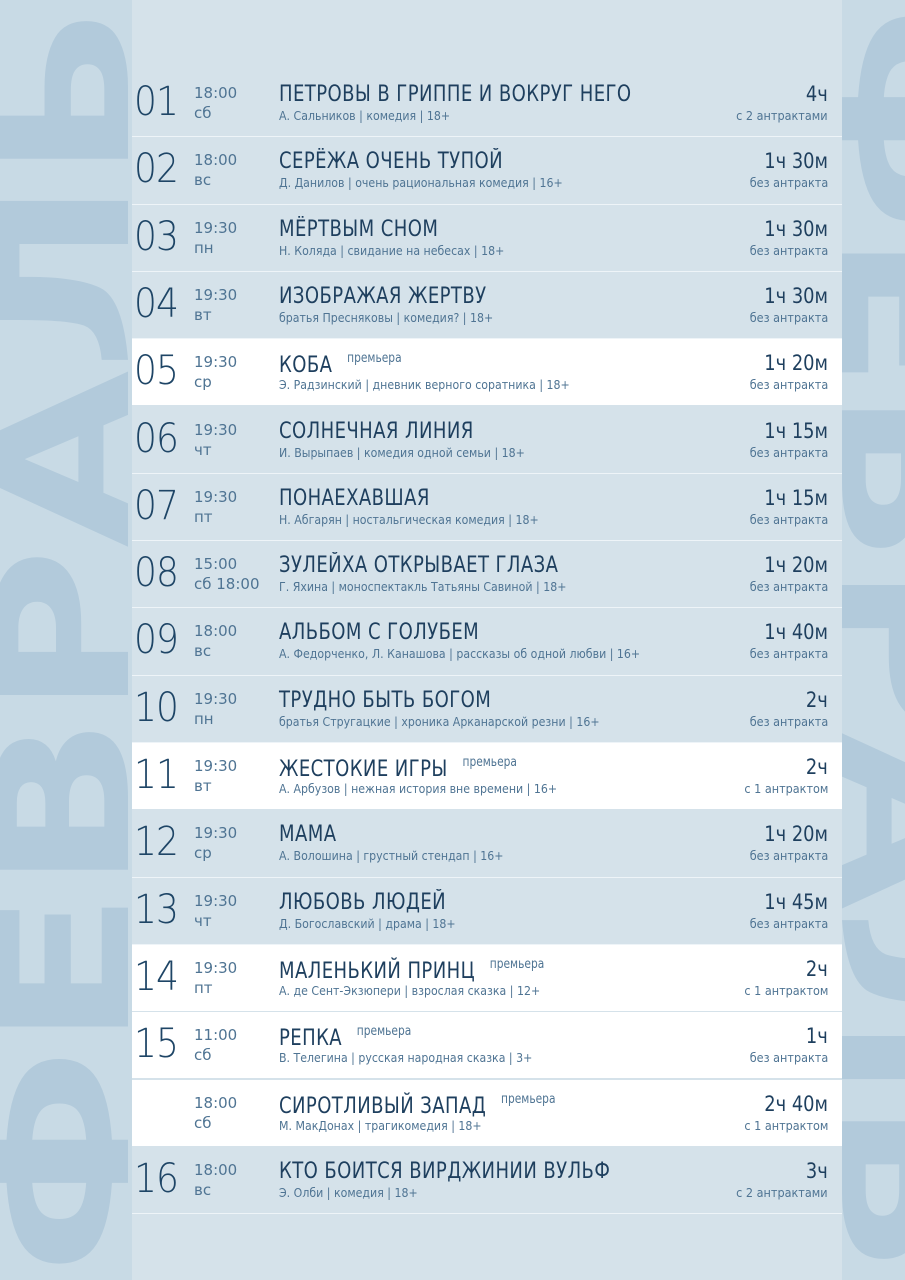 This screenshot has width=905, height=1280. Describe the element at coordinates (383, 1106) in the screenshot. I see `title-text: СИРОТЛИВЫЙ ЗАПАД` at that location.